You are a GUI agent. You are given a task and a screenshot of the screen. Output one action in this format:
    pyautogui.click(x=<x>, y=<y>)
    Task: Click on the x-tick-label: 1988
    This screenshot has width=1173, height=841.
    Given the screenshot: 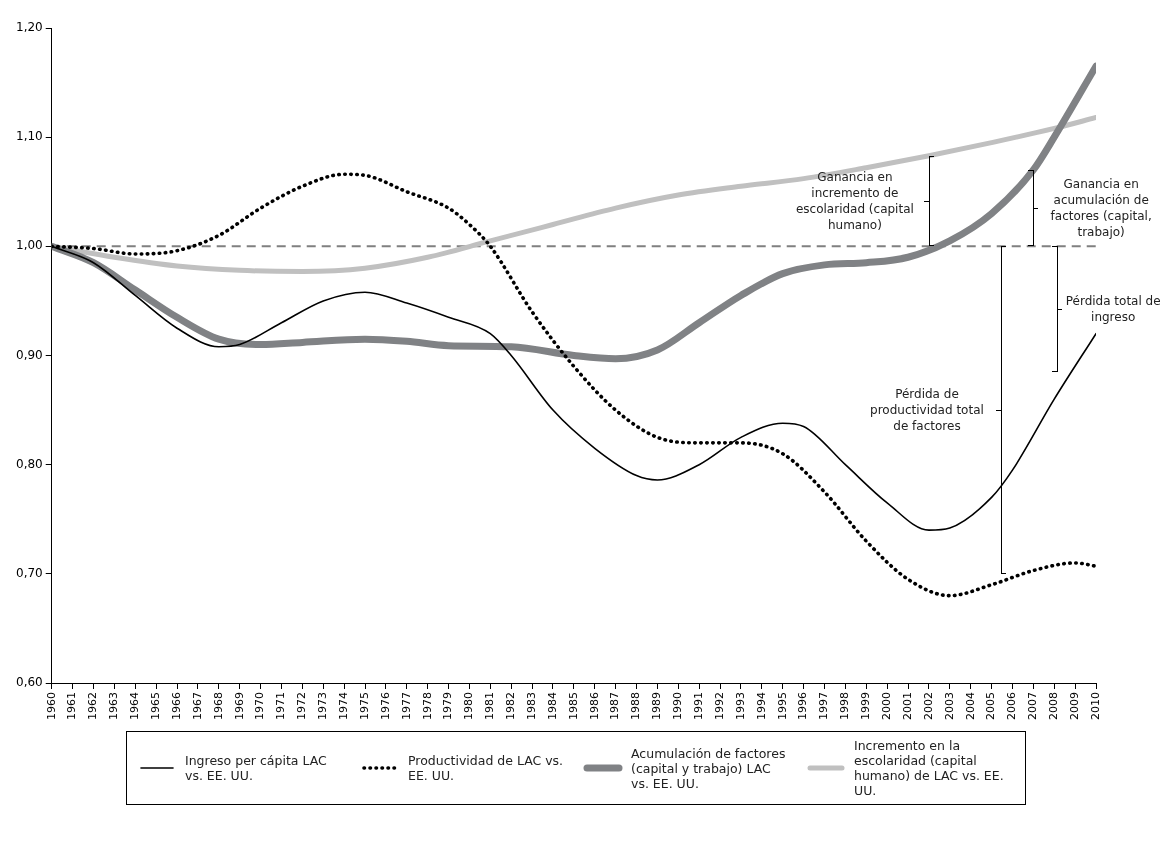 What is the action you would take?
    pyautogui.click(x=636, y=706)
    